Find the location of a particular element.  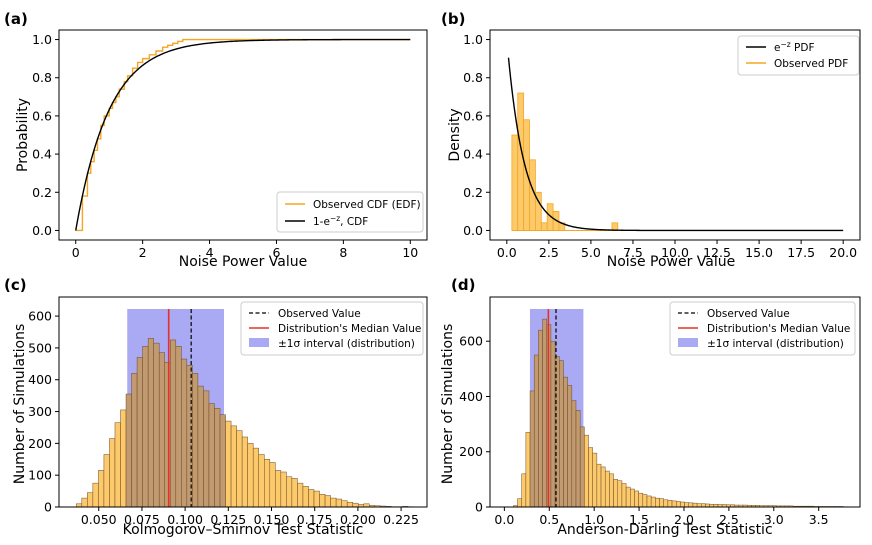

x-tick-label: 3.0 is located at coordinates (774, 519).